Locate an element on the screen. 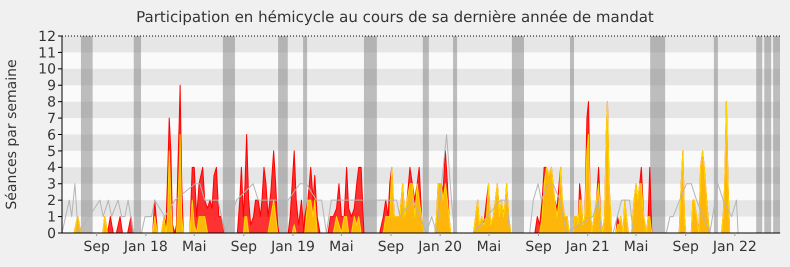  y-tick-label: 0 is located at coordinates (51, 234).